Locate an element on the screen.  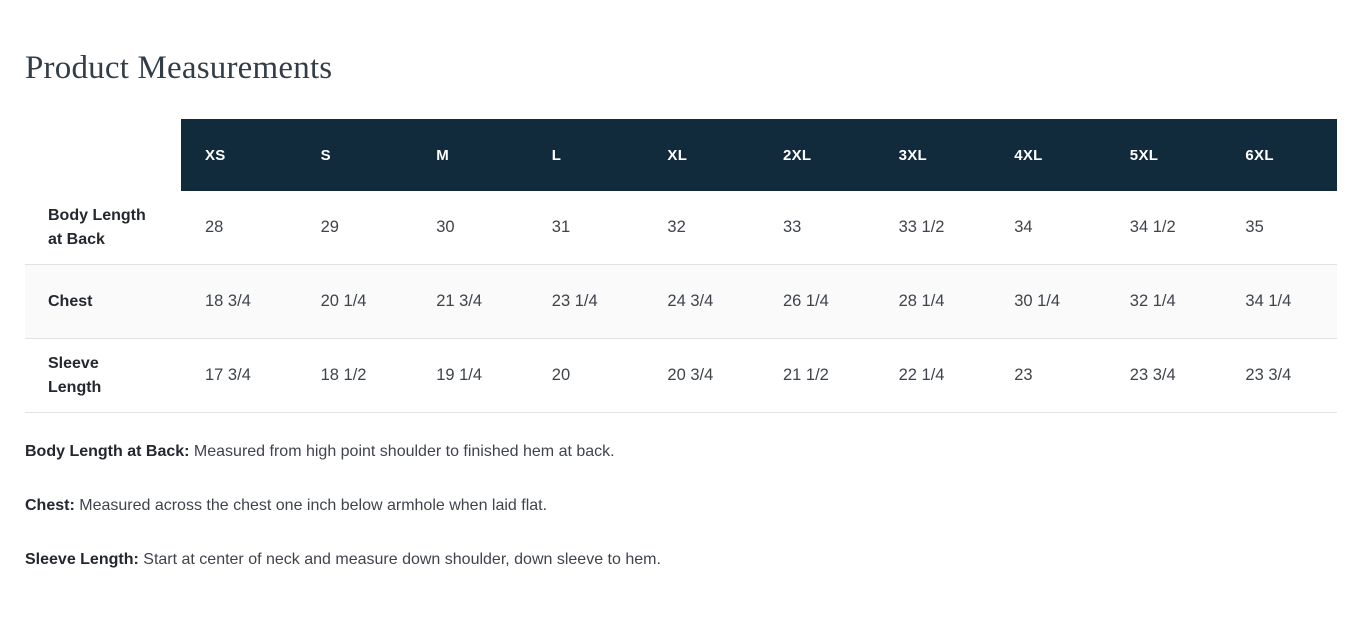
header-corner-cell is located at coordinates (103, 155).